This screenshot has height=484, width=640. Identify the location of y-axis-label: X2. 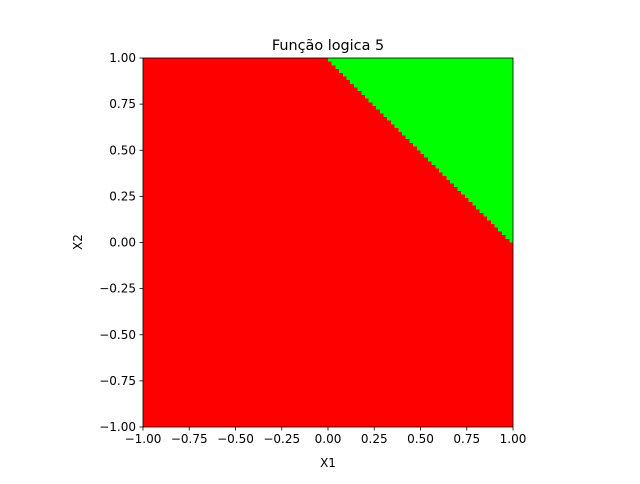
(78, 242).